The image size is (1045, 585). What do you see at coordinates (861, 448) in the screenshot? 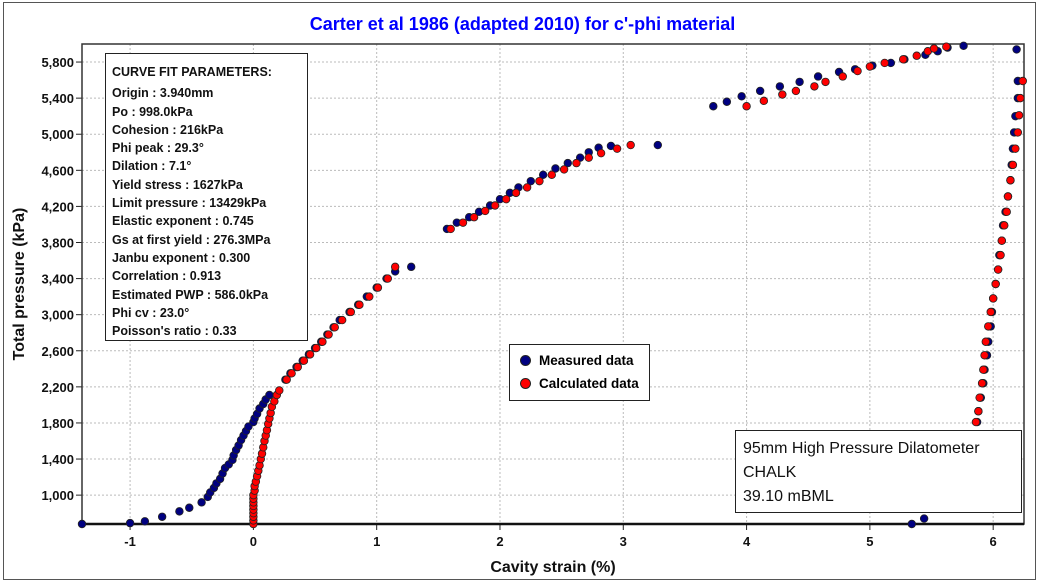
I see `info-line: 95mm High Pressure Dilatometer` at bounding box center [861, 448].